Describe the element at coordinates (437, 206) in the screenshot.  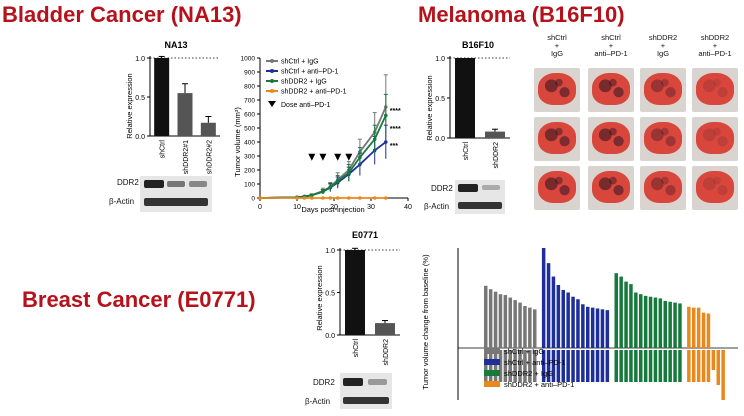
I see `b16-blot-label-actin: β-Actin` at that location.